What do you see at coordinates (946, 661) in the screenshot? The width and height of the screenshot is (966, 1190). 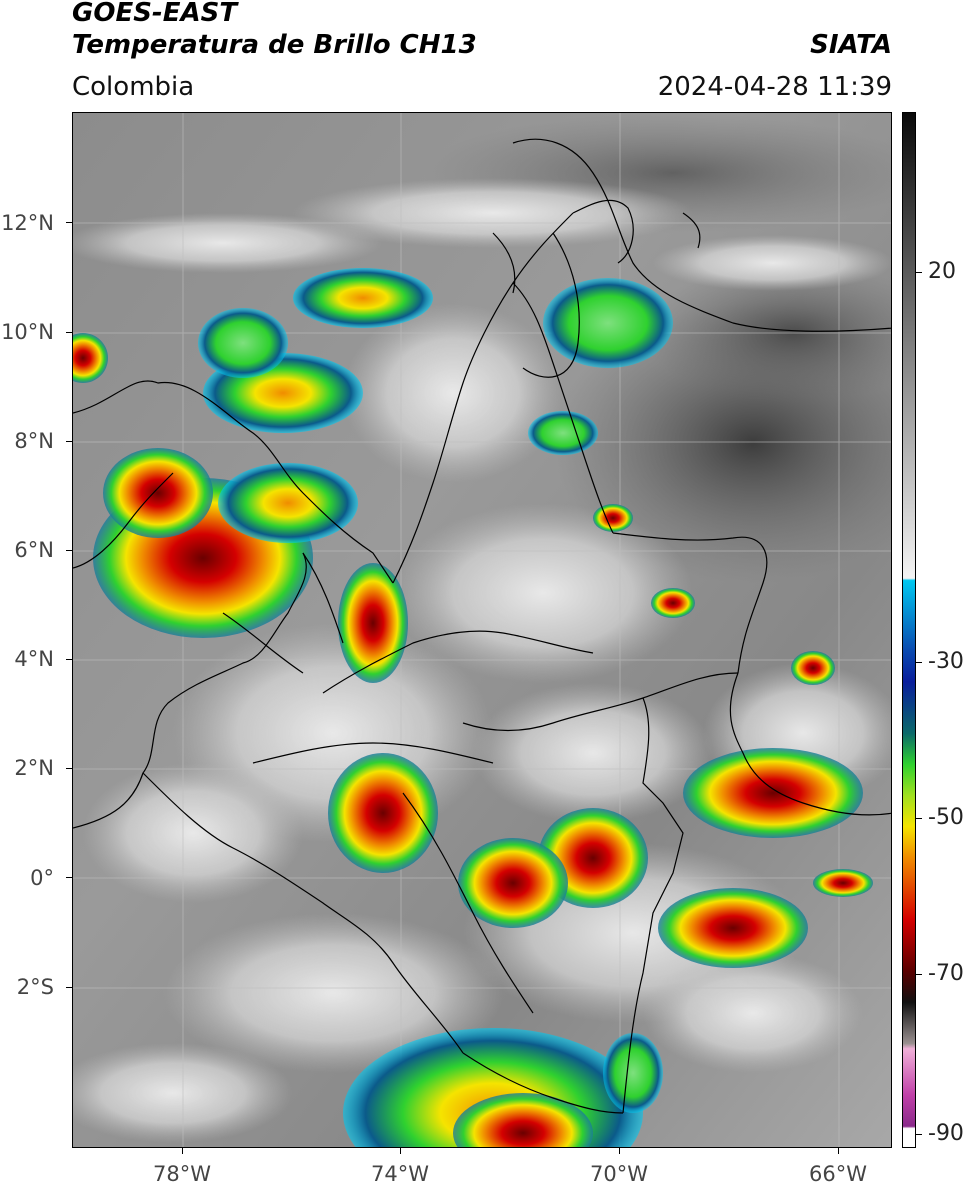 I see `colorbar-label: -30` at bounding box center [946, 661].